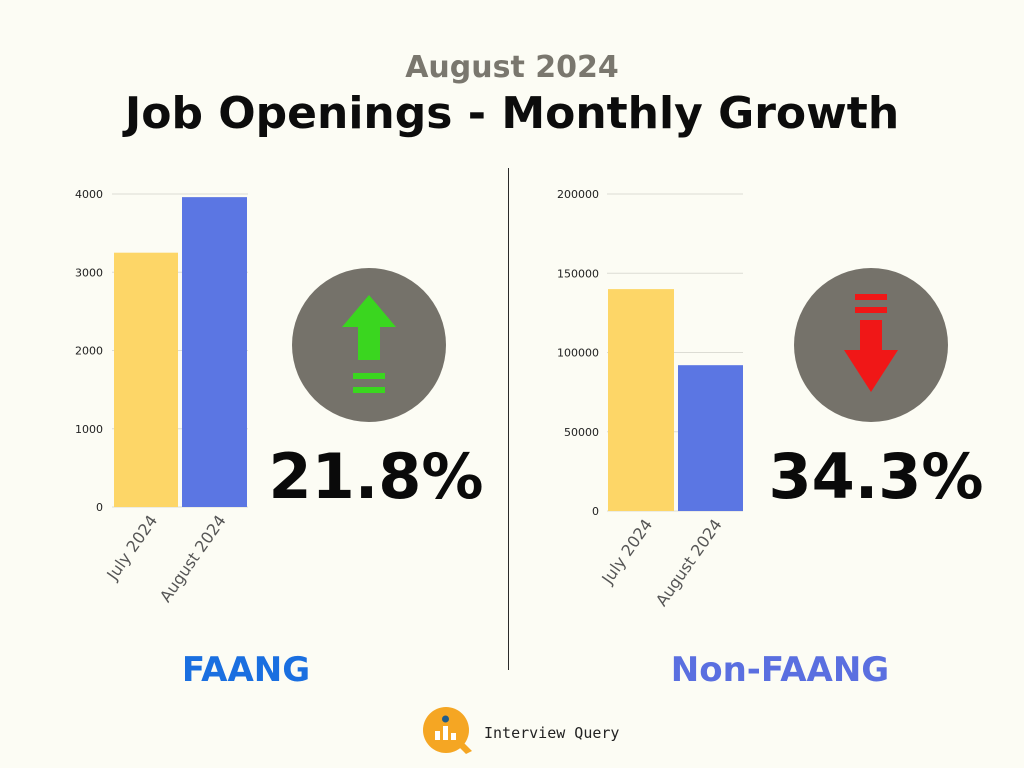  I want to click on subtitle: August 2024, so click(512, 67).